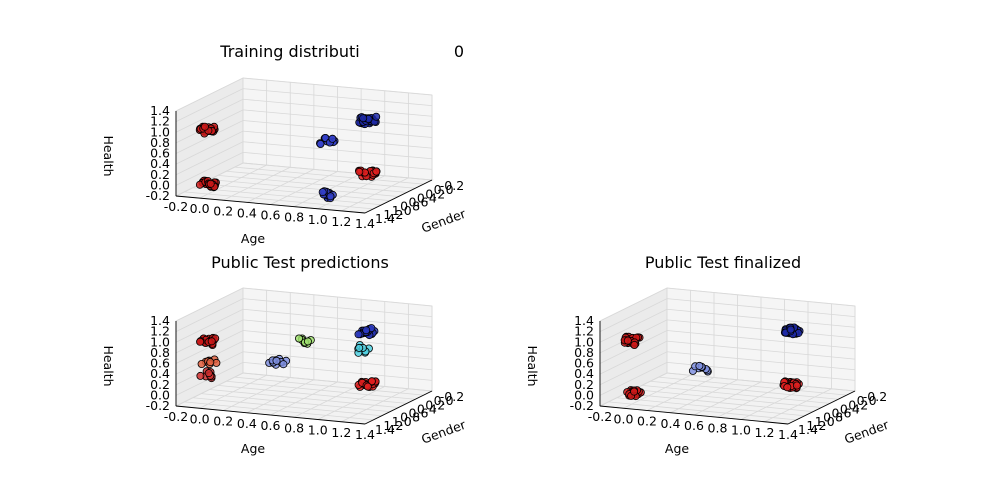  Describe the element at coordinates (600, 416) in the screenshot. I see `x-tick-label: -0.2` at that location.